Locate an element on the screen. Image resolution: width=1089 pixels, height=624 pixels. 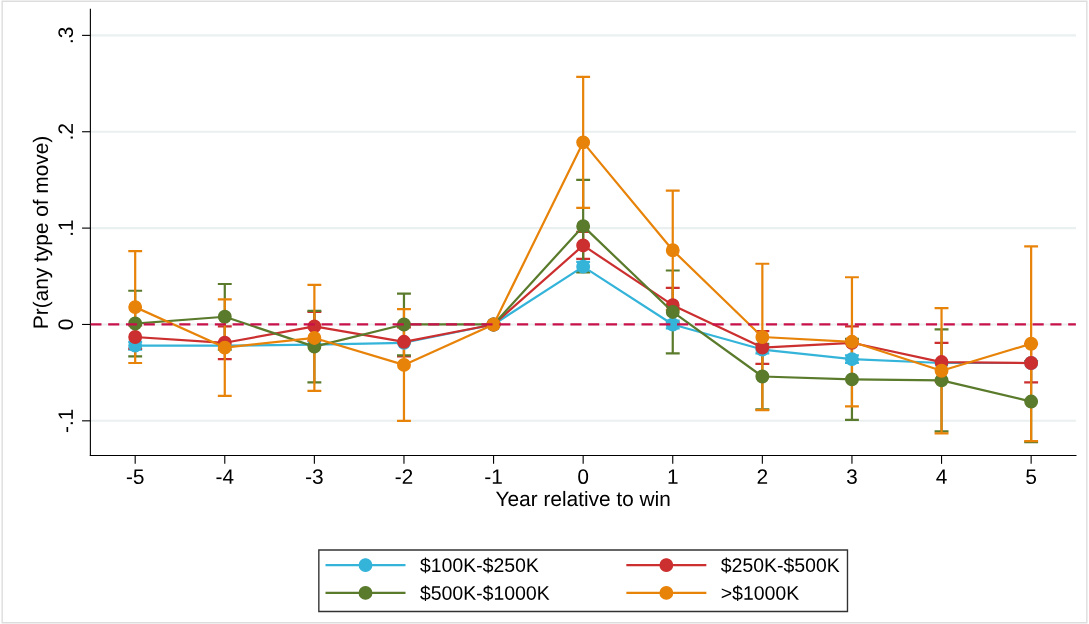
y-tick-label: .3 is located at coordinates (66, 35).